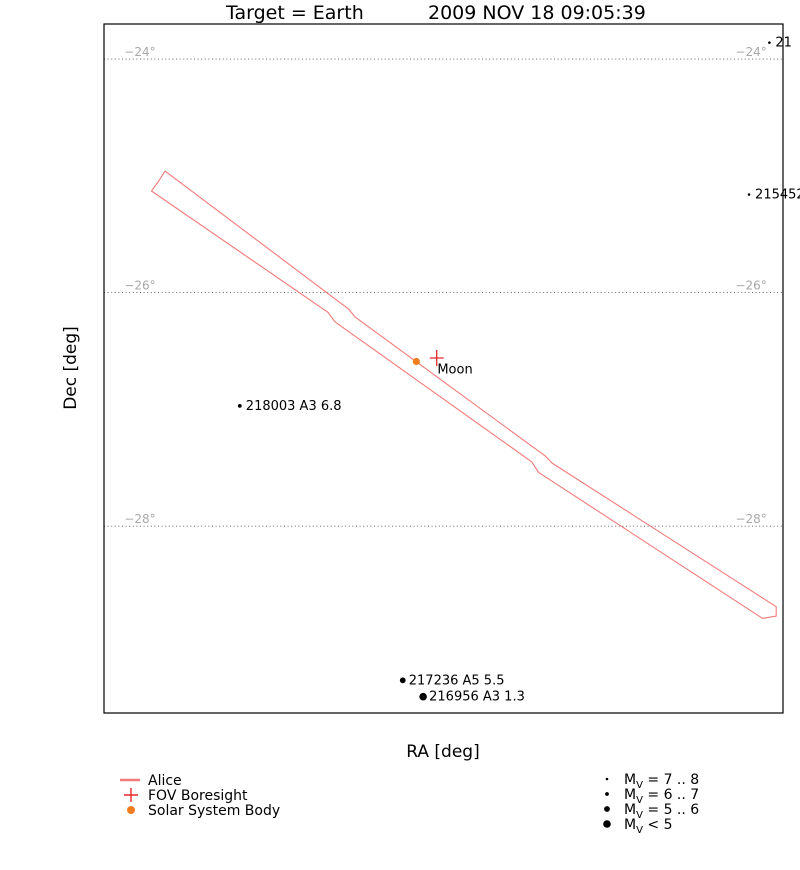  Describe the element at coordinates (454, 369) in the screenshot. I see `body-label-moon: Moon` at that location.